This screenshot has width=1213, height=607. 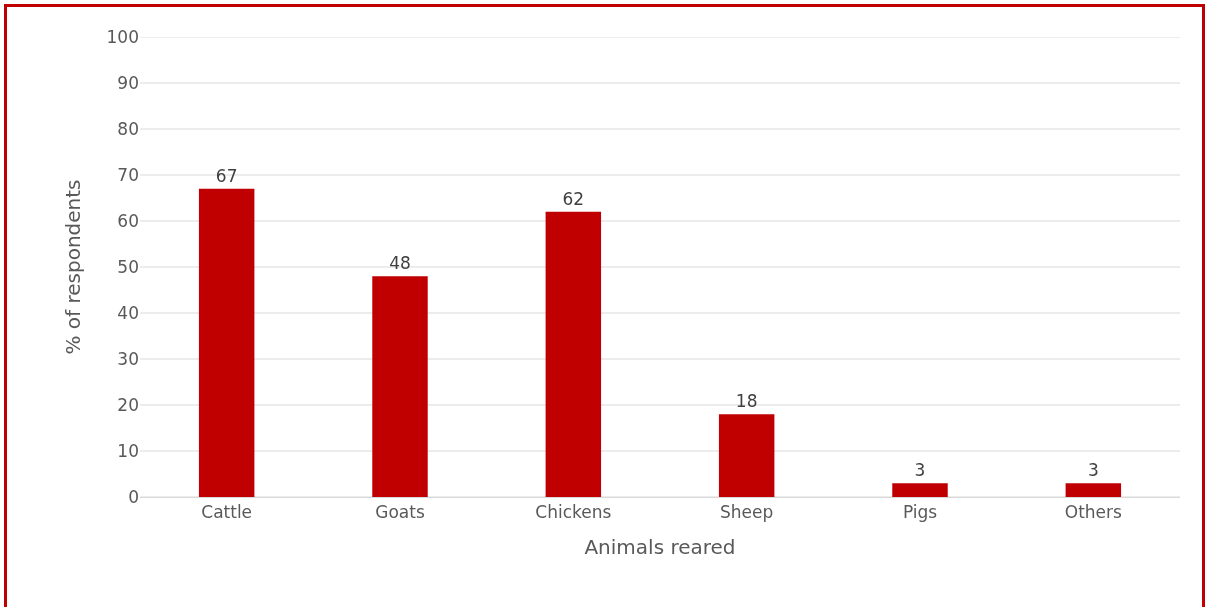 I want to click on y-axis-title: % of respondents, so click(x=73, y=267).